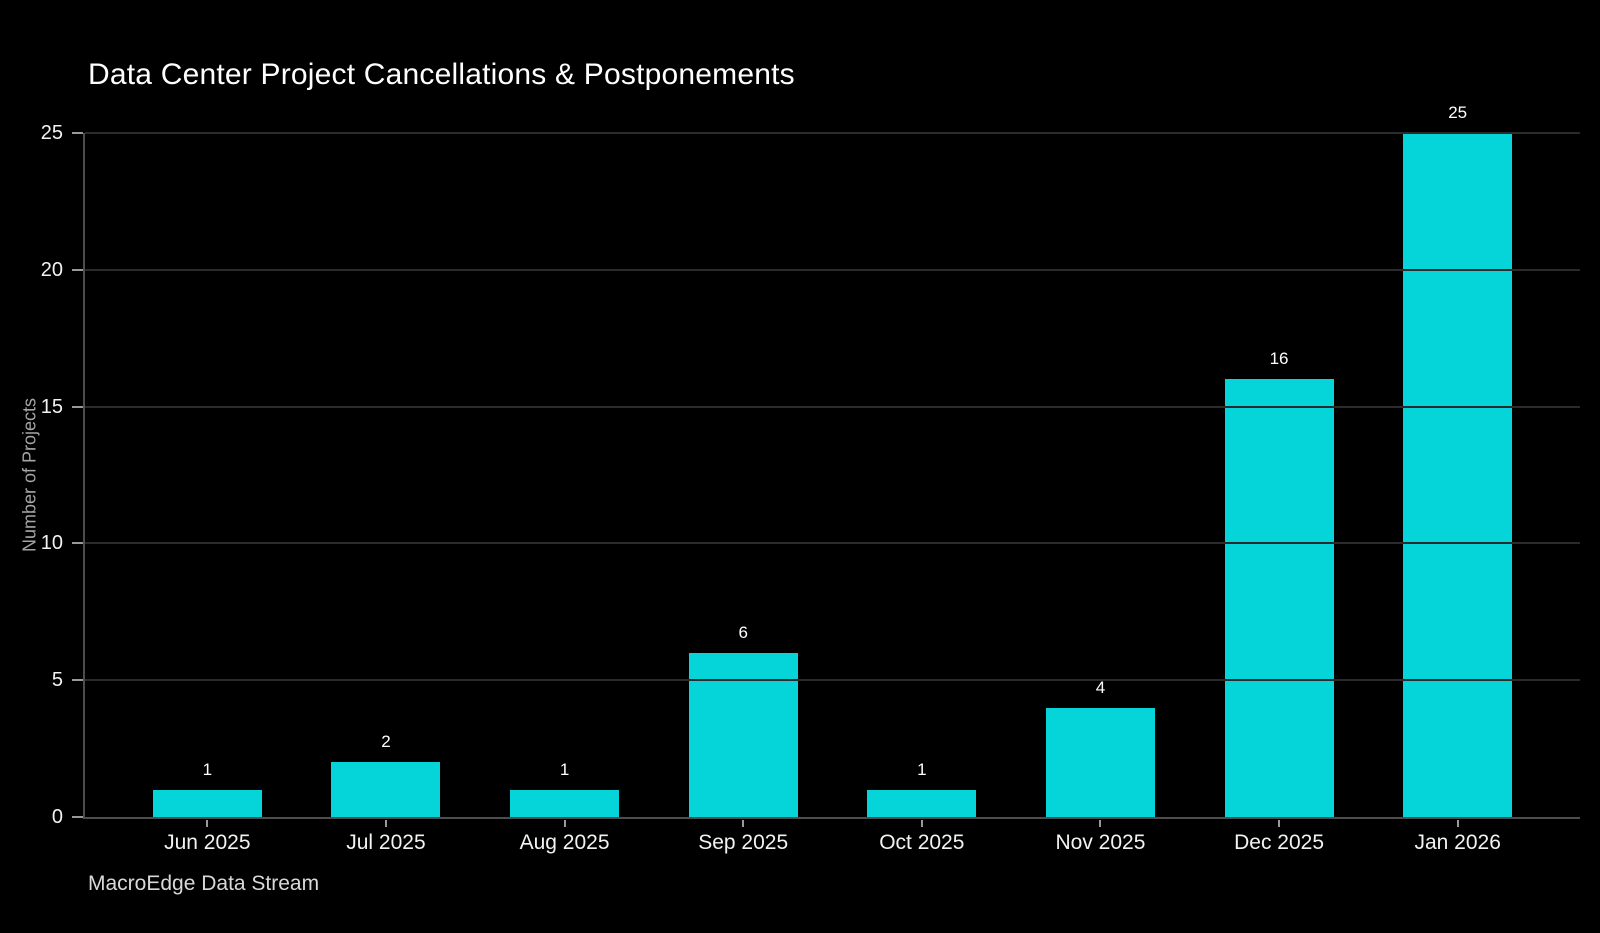  I want to click on bar-value-label-dec-2025: 16, so click(1279, 359).